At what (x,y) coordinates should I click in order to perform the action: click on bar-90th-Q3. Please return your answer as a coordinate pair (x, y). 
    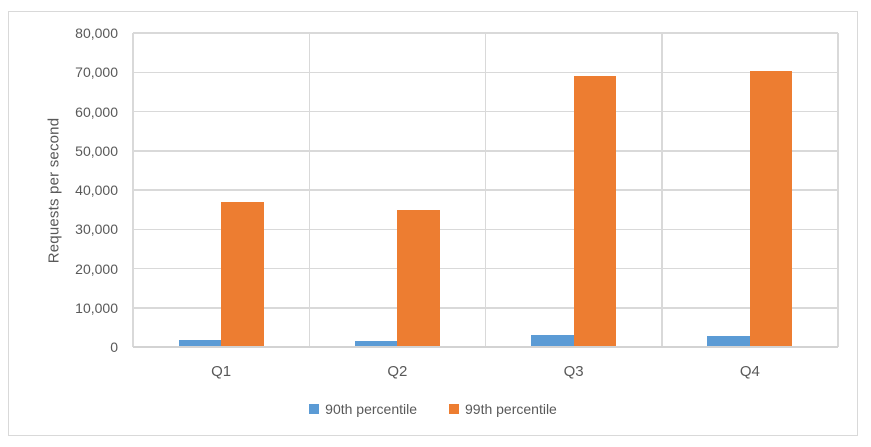
    Looking at the image, I should click on (552, 341).